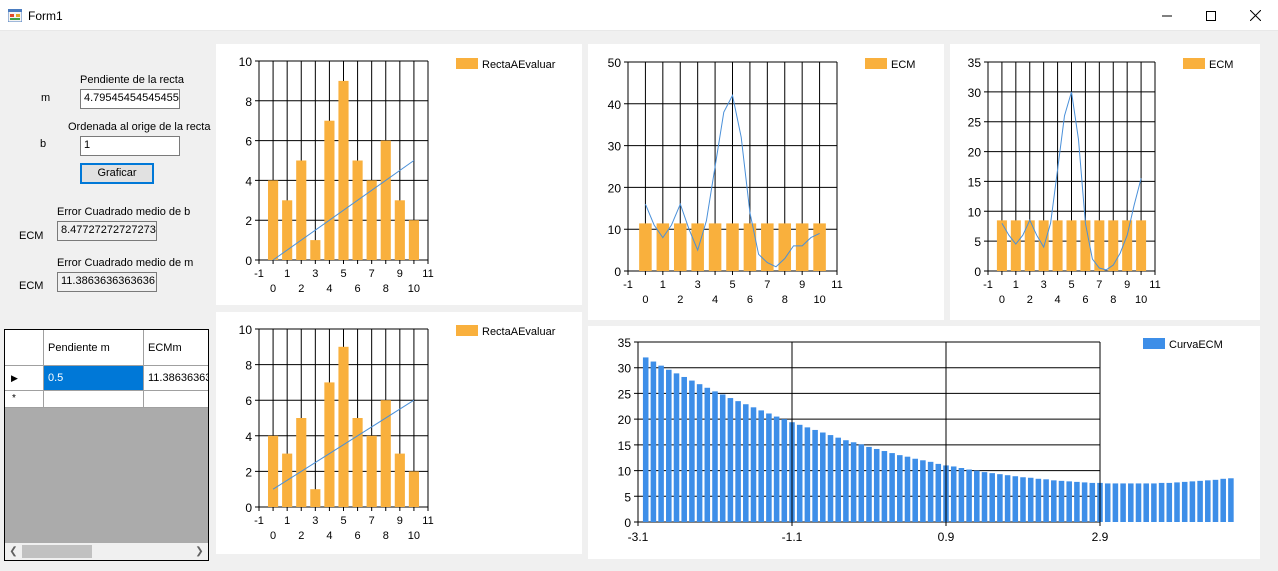  I want to click on ecm-m-field: 11.3863636363636, so click(107, 282).